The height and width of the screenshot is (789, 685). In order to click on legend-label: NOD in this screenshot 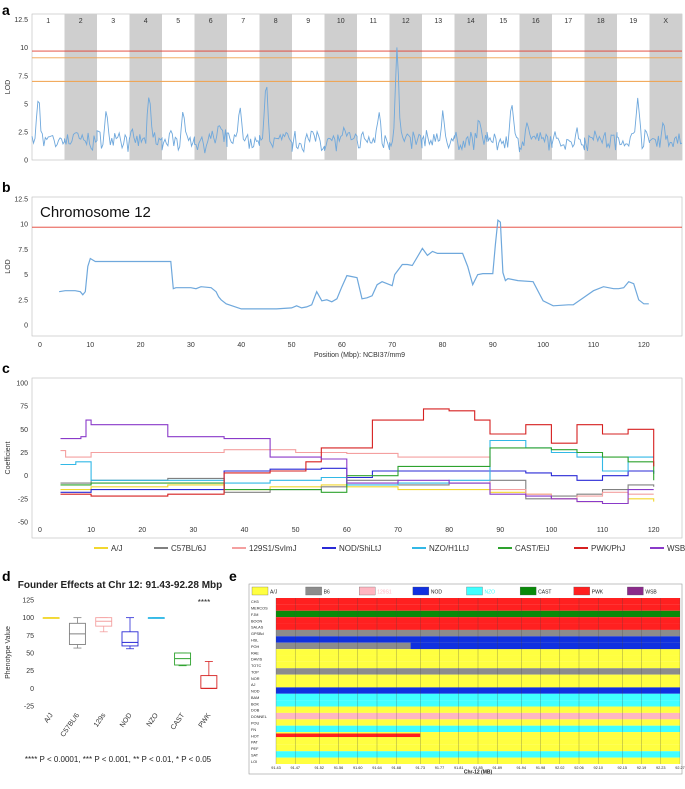, I will do `click(437, 593)`.